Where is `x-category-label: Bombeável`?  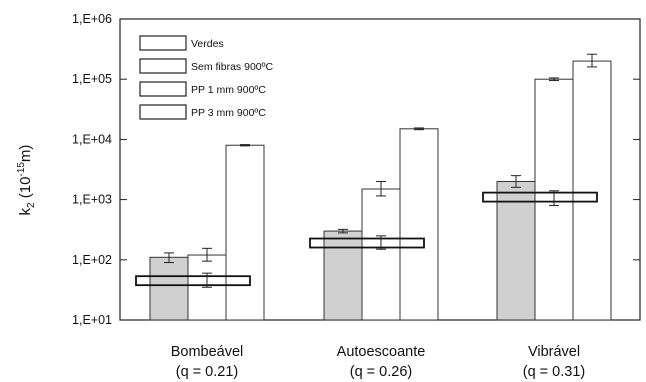
x-category-label: Bombeável is located at coordinates (207, 352).